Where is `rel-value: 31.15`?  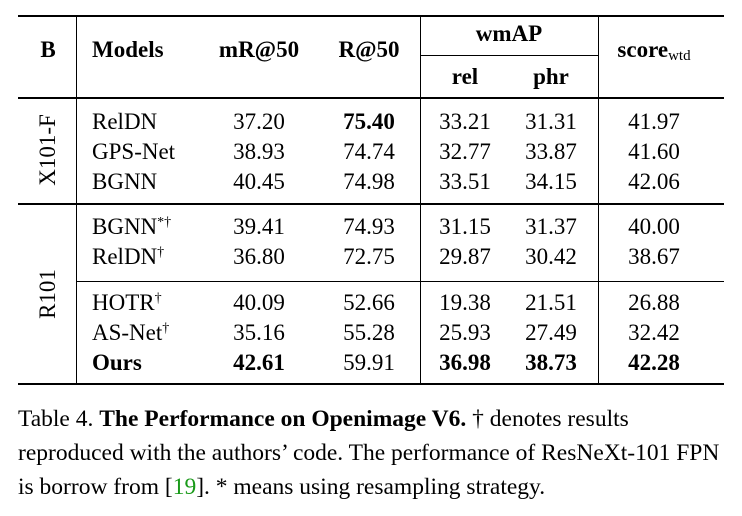
rel-value: 31.15 is located at coordinates (465, 226).